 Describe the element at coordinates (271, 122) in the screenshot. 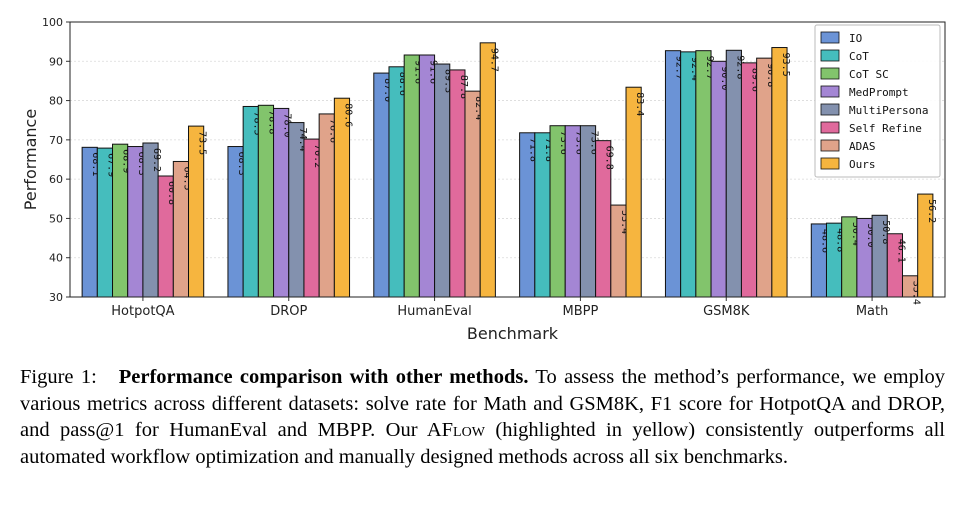

I see `bar-value-label: 78.8` at that location.